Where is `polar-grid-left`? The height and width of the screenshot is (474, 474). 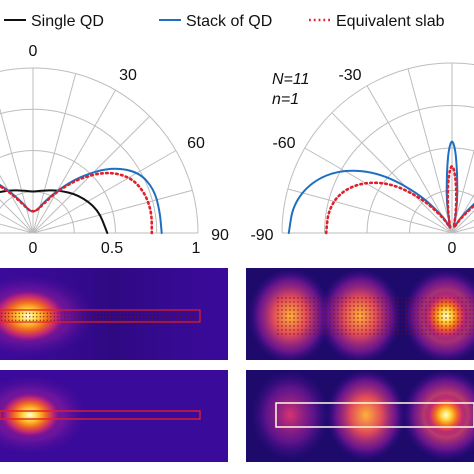
polar-grid-left is located at coordinates (99, 150).